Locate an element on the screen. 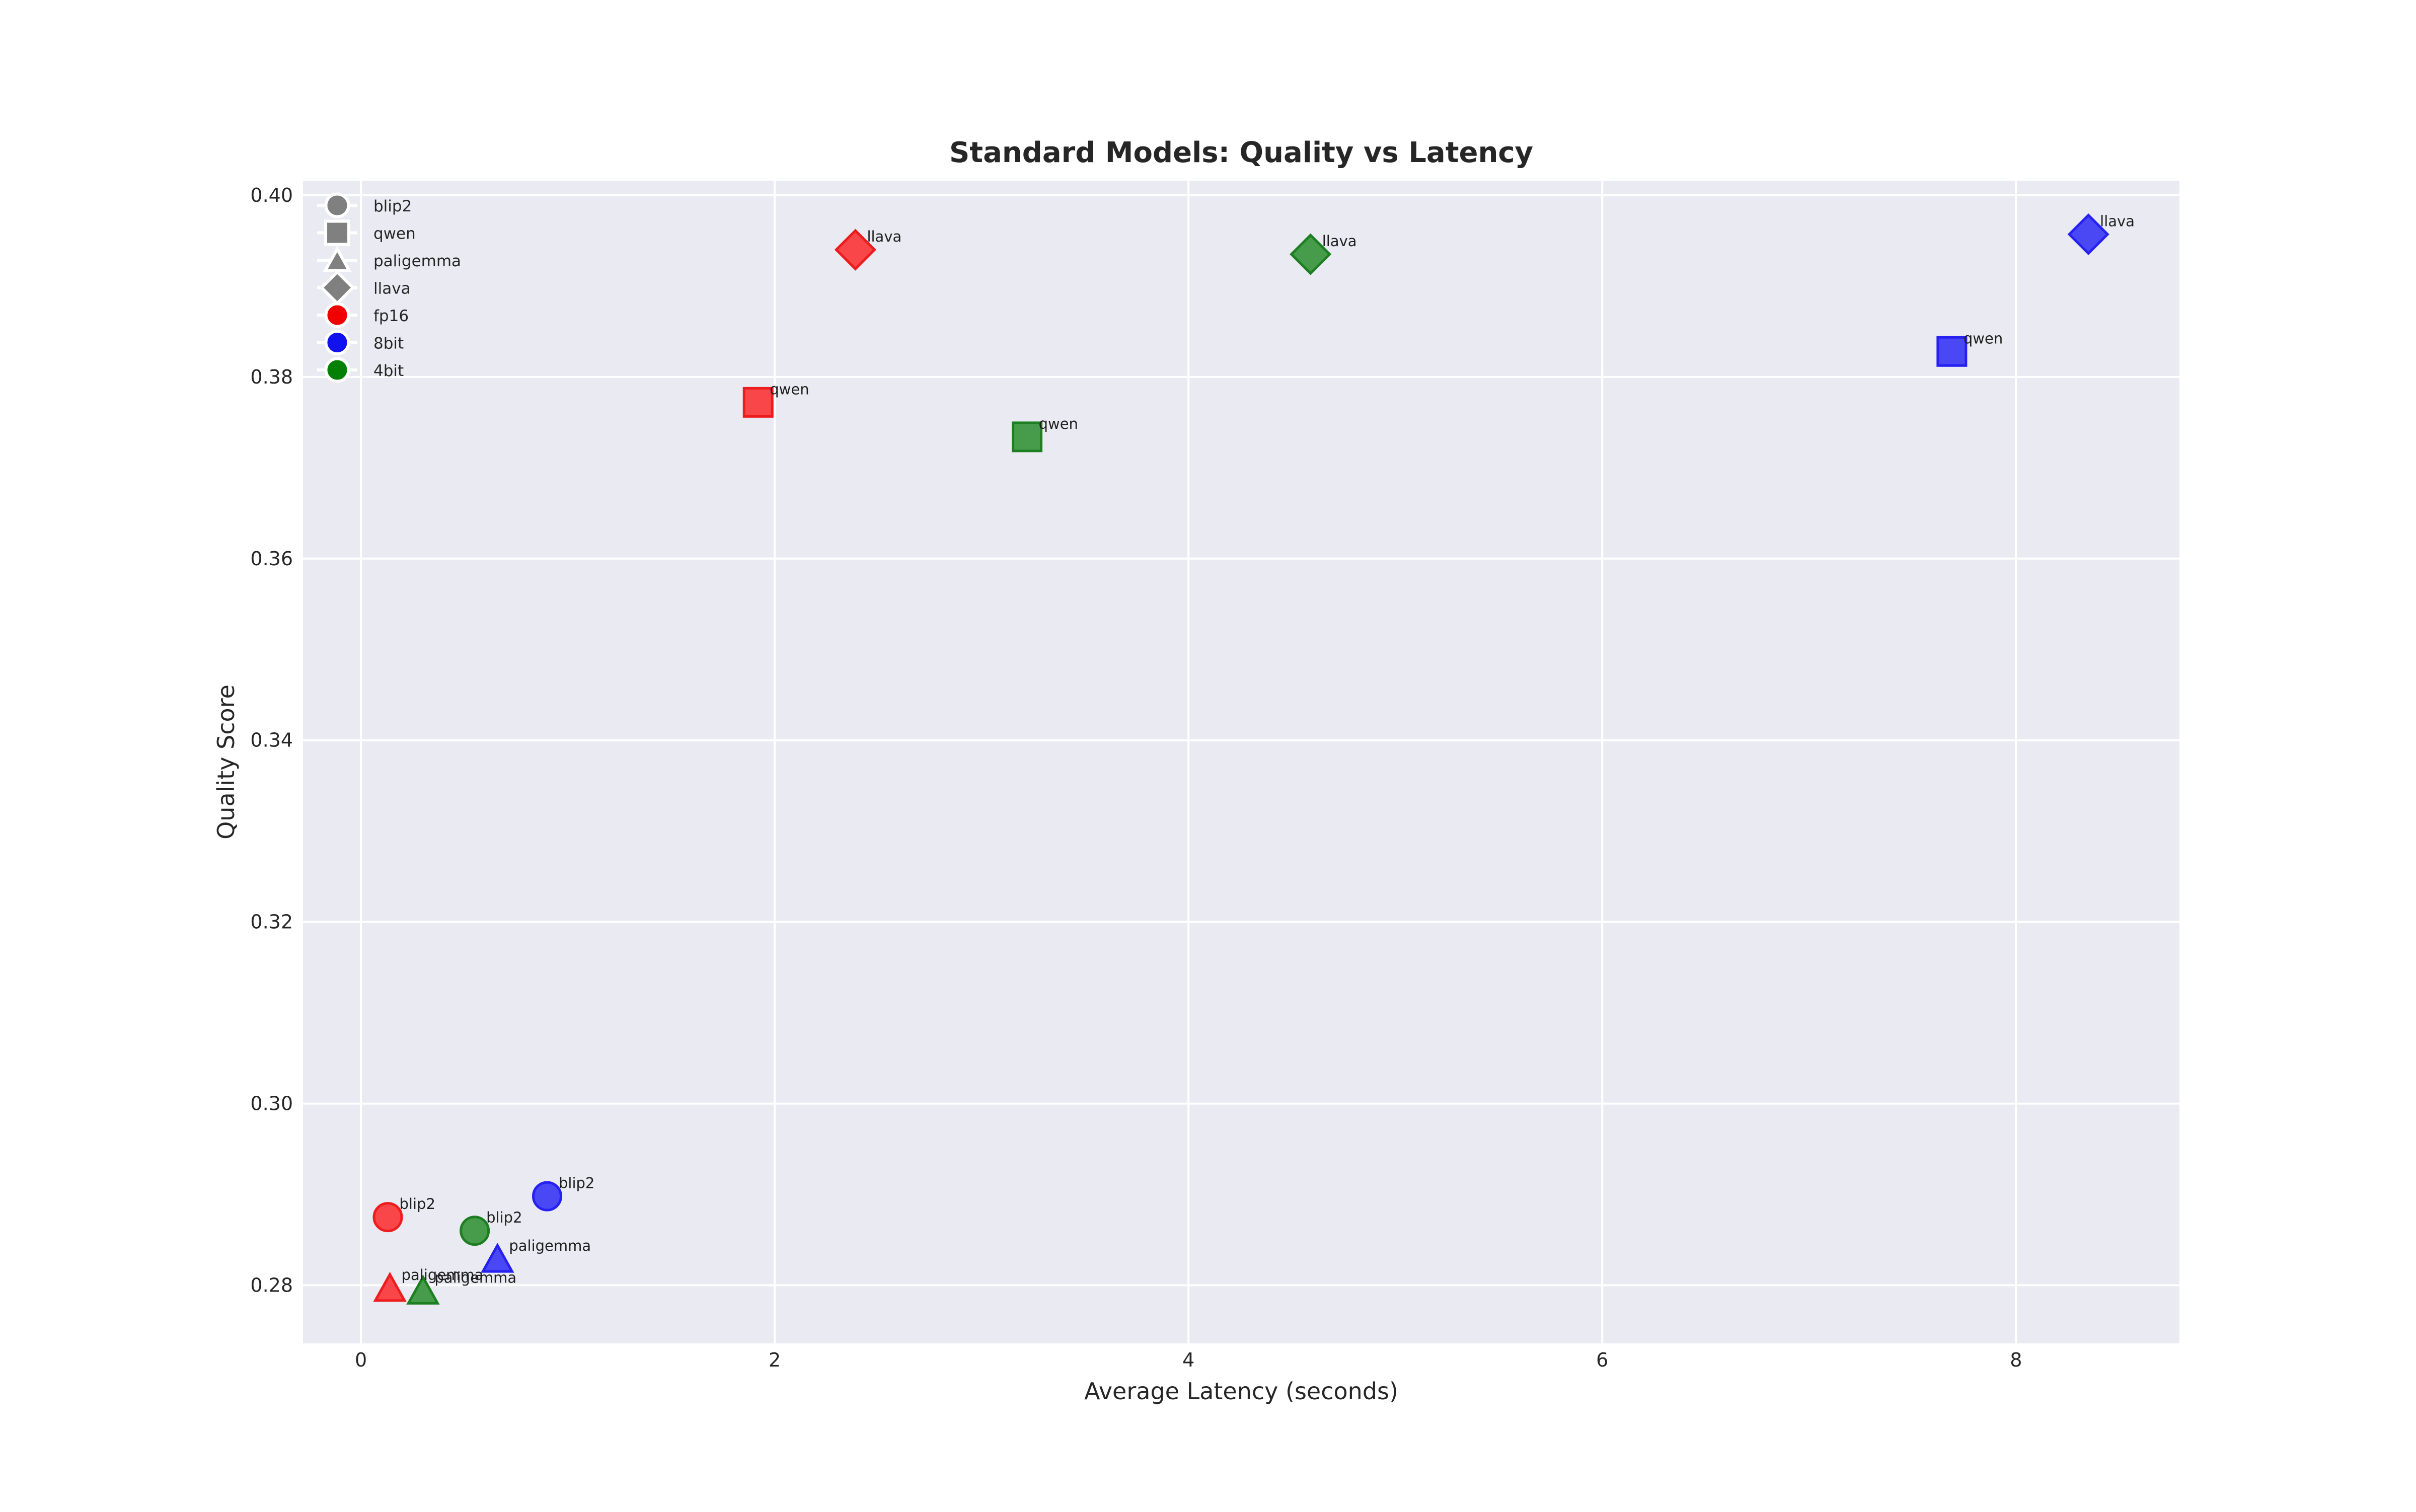 The width and height of the screenshot is (2416, 1512). point-qwen-4bit is located at coordinates (1027, 436).